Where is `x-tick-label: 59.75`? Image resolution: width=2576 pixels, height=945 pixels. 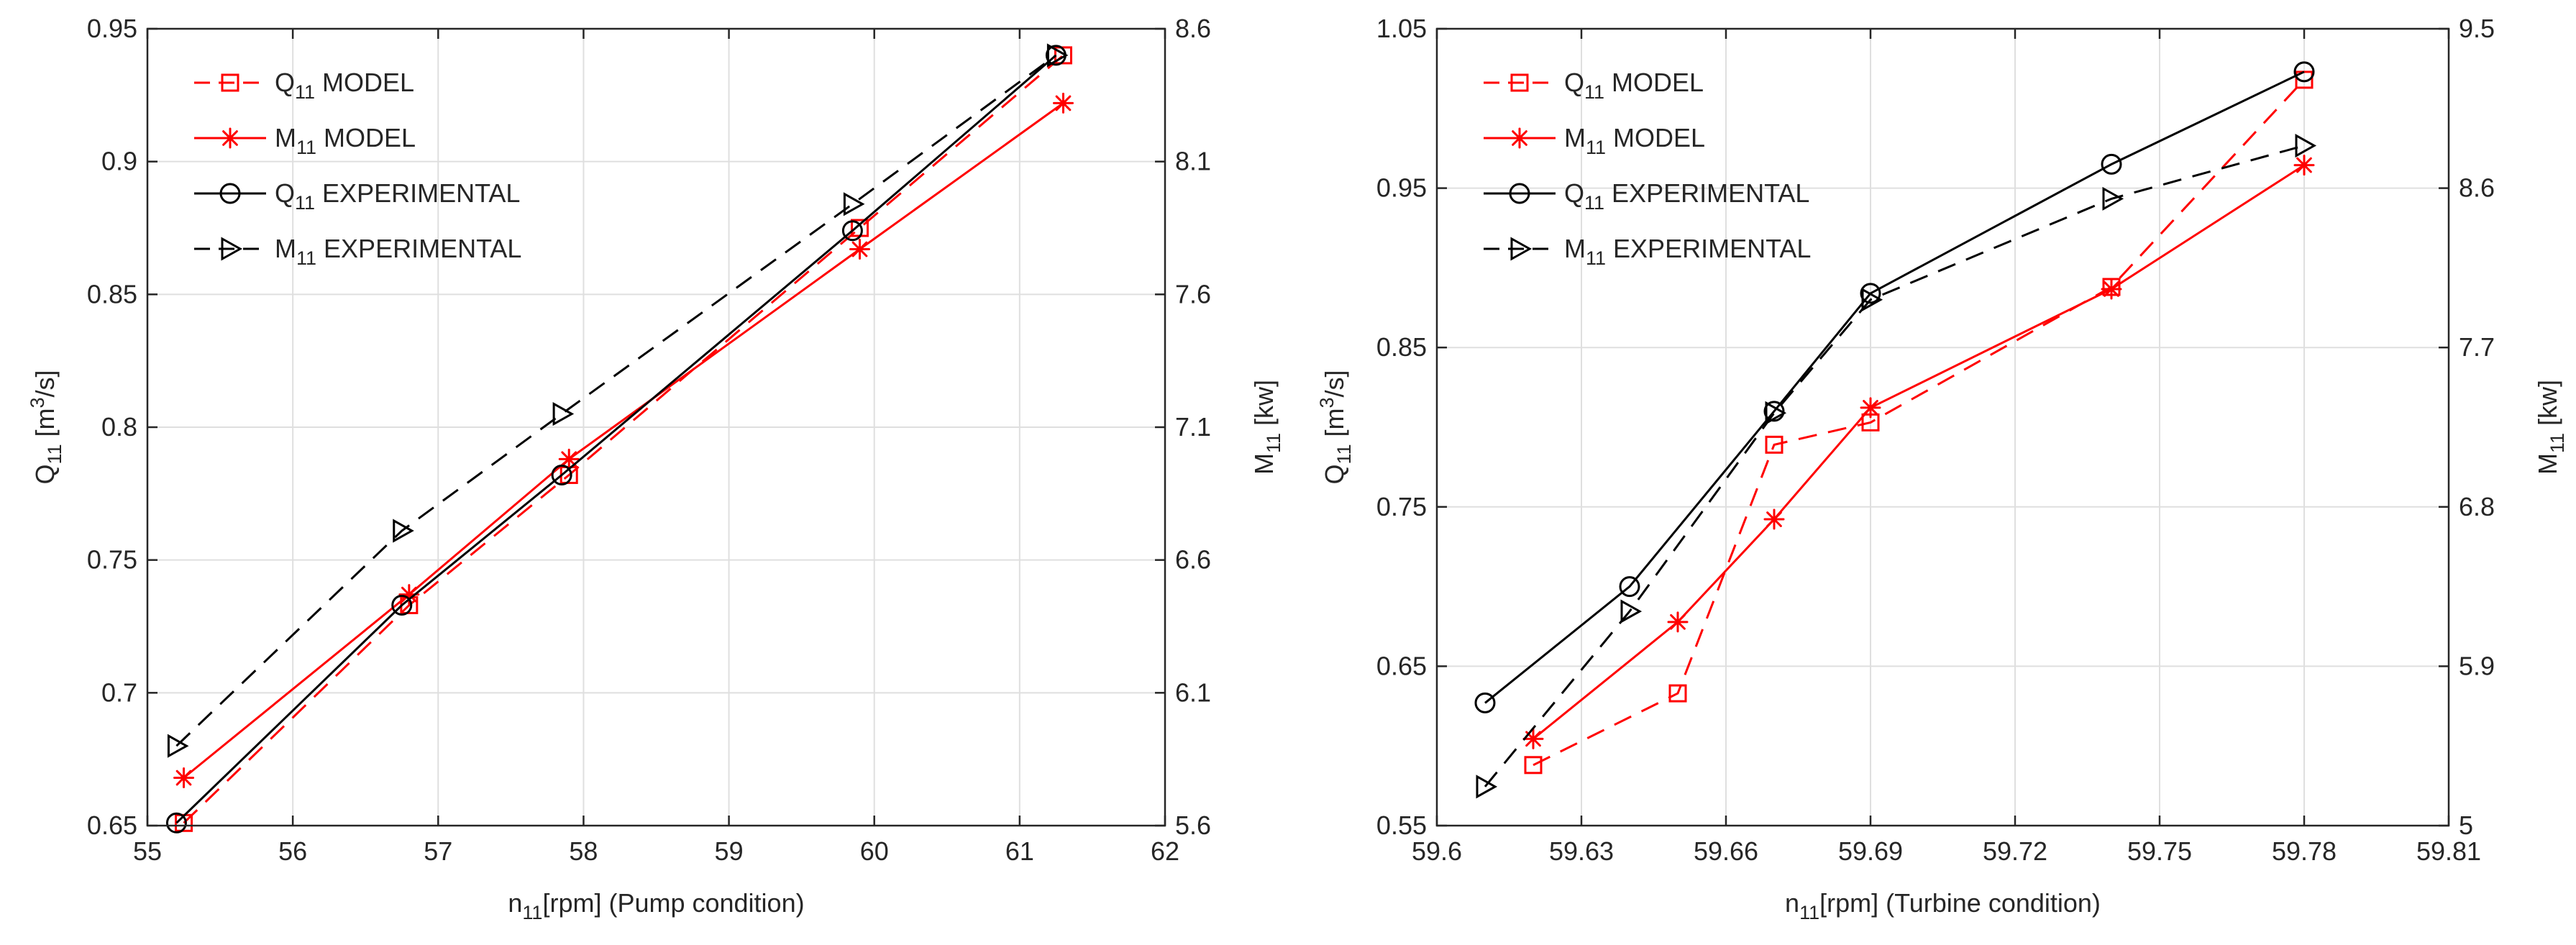
x-tick-label: 59.75 is located at coordinates (2159, 851).